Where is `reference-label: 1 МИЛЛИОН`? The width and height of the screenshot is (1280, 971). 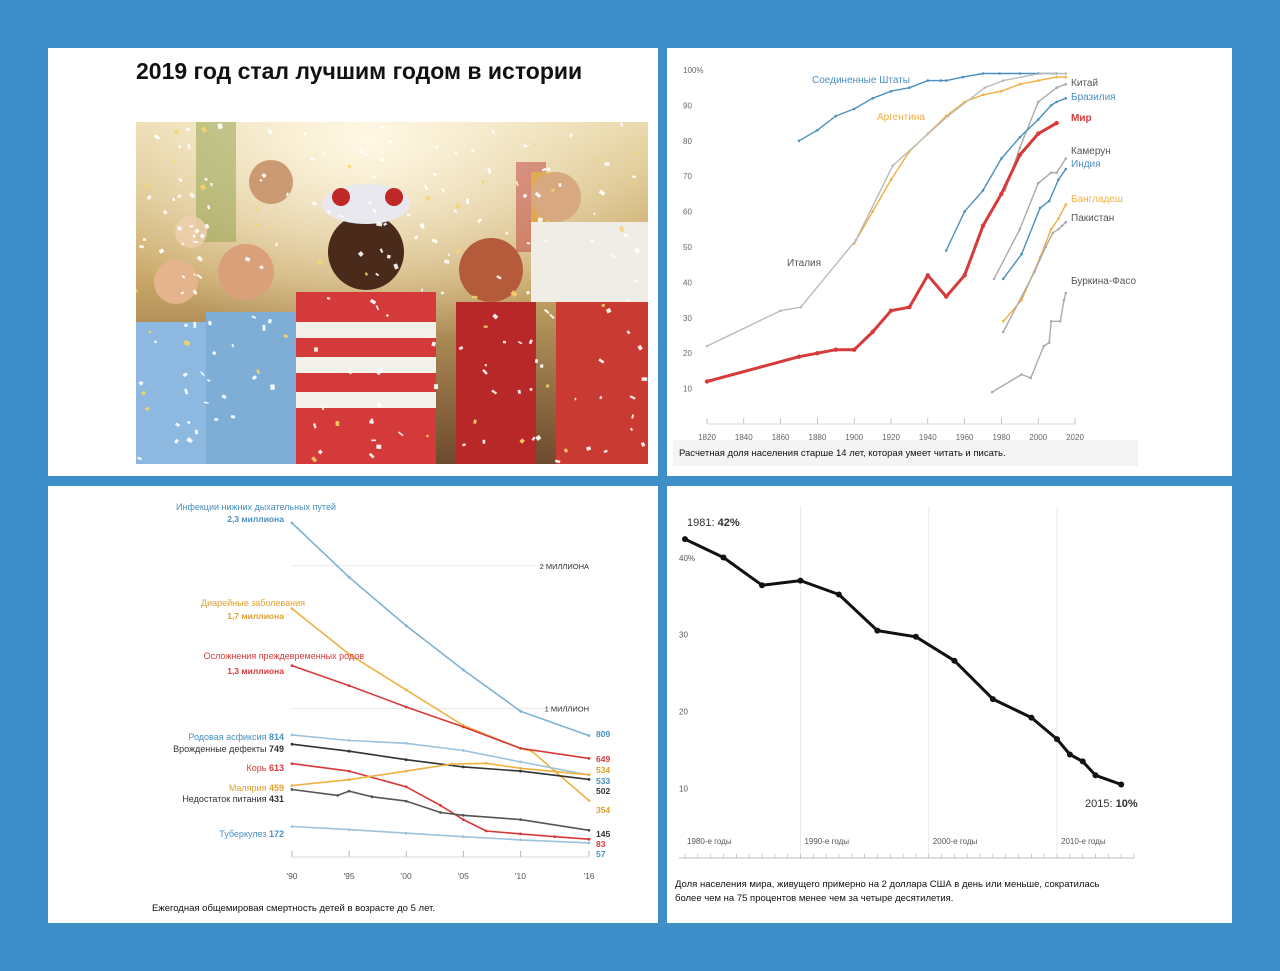 reference-label: 1 МИЛЛИОН is located at coordinates (567, 708).